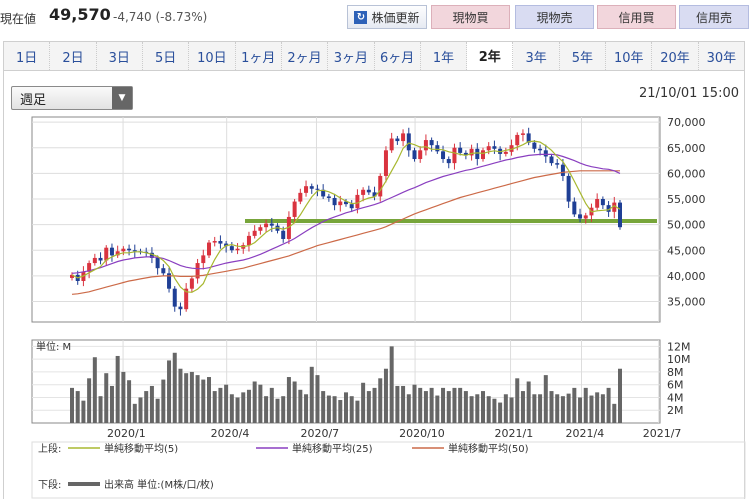  Describe the element at coordinates (351, 56) in the screenshot. I see `tab-period-7: 3ヶ月` at that location.